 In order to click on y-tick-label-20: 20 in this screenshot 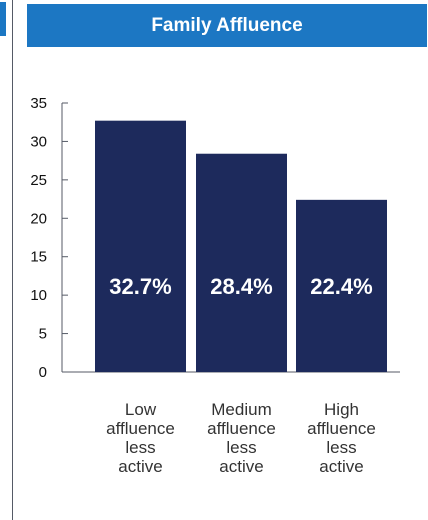, I will do `click(38, 218)`.